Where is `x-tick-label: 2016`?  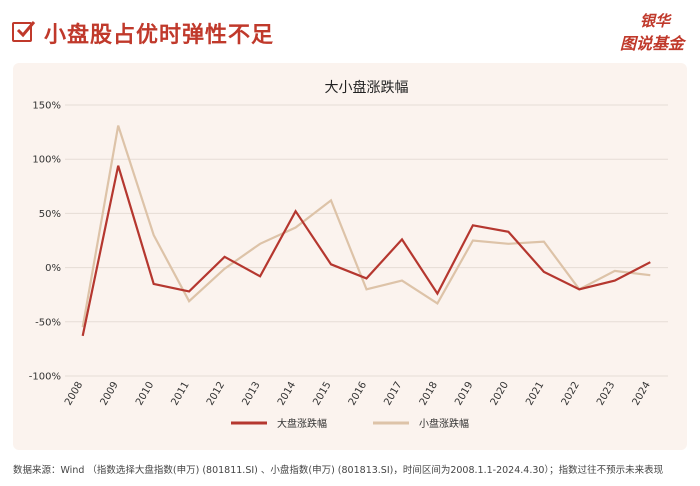 x-tick-label: 2016 is located at coordinates (358, 394).